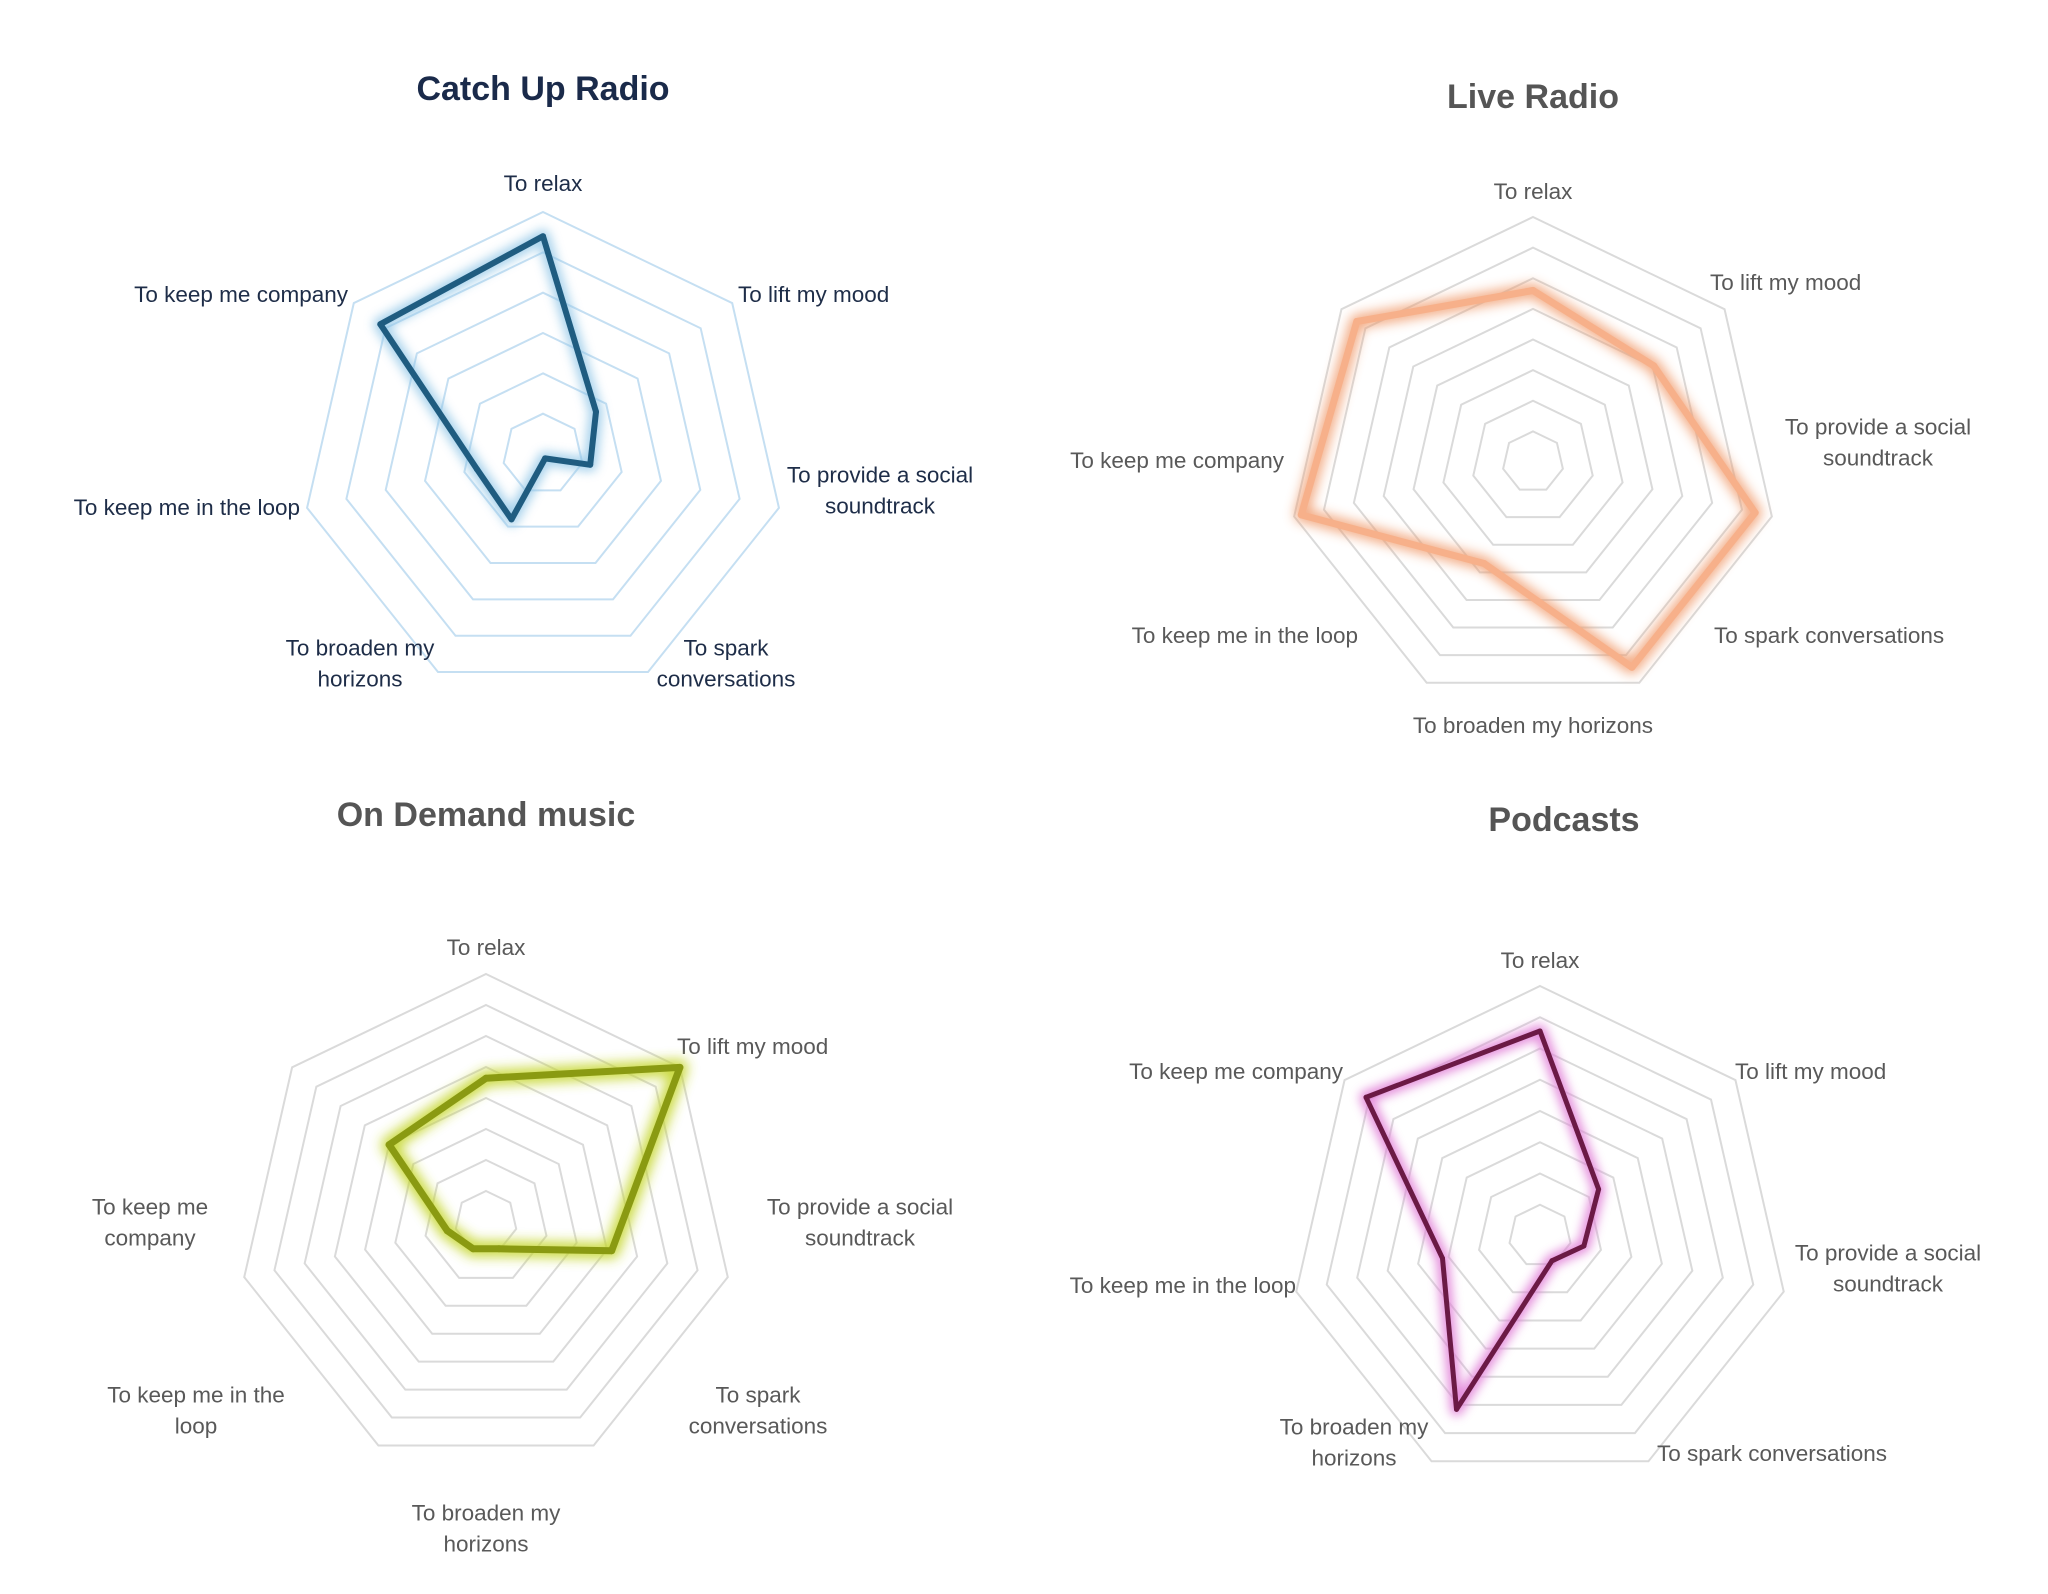  I want to click on chart-title: On Demand music, so click(486, 815).